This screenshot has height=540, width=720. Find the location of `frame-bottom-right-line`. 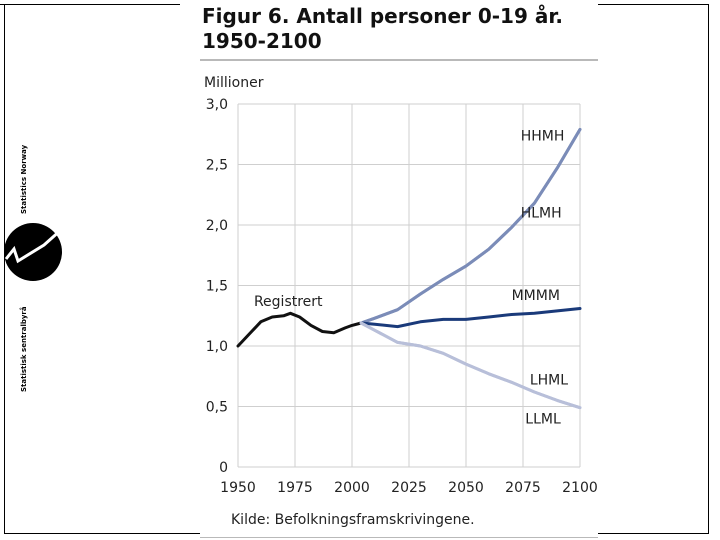

frame-bottom-right-line is located at coordinates (653, 533).